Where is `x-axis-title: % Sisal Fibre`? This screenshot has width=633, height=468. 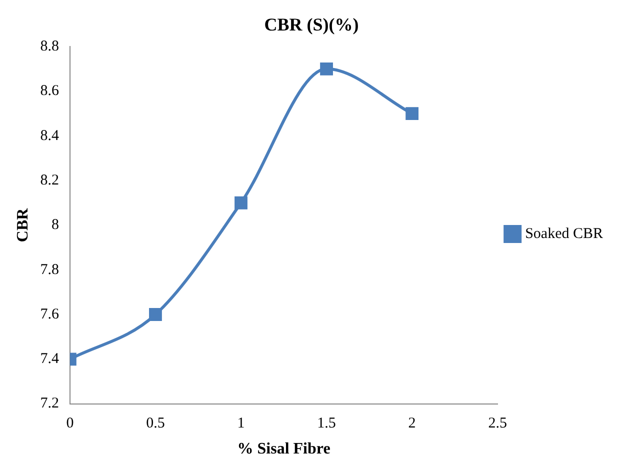 x-axis-title: % Sisal Fibre is located at coordinates (283, 449).